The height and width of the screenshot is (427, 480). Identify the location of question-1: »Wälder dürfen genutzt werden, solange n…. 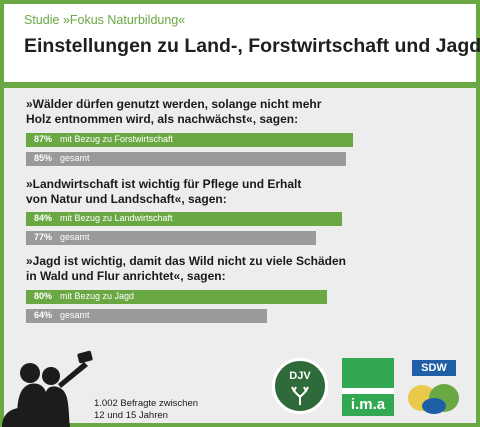
(173, 112).